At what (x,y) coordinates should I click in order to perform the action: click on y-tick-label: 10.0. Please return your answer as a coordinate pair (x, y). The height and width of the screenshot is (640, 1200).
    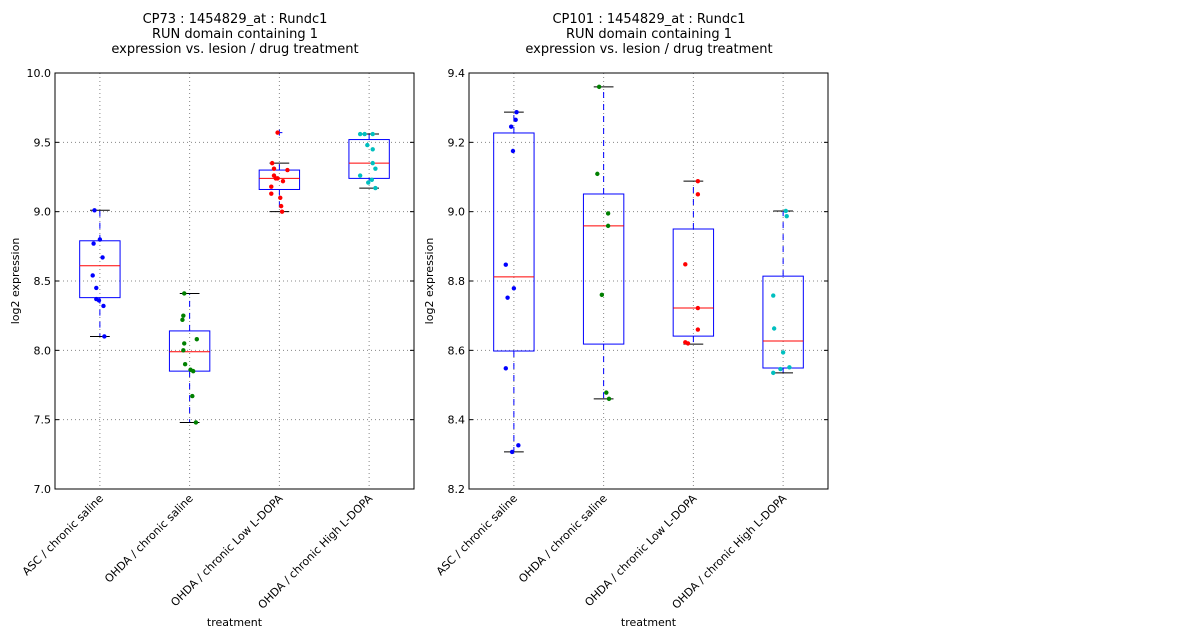
    Looking at the image, I should click on (39, 73).